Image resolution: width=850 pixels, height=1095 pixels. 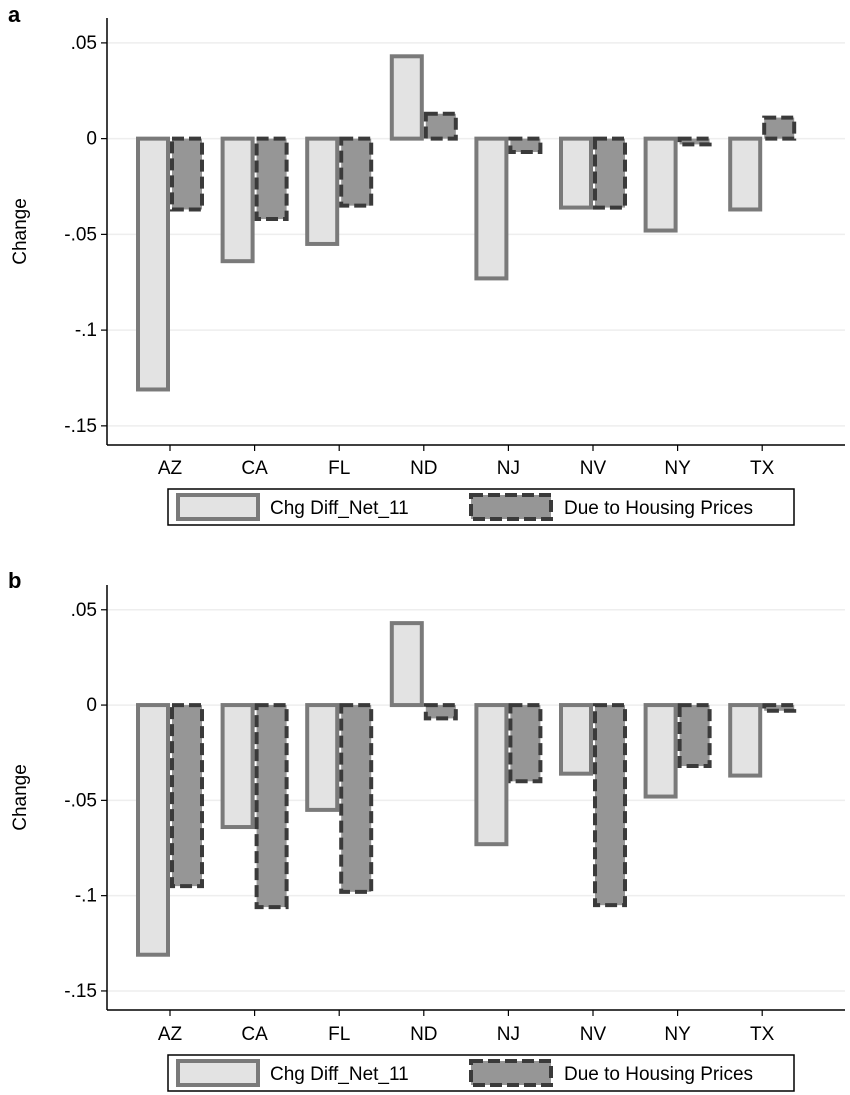 What do you see at coordinates (14, 580) in the screenshot?
I see `panel-label: b` at bounding box center [14, 580].